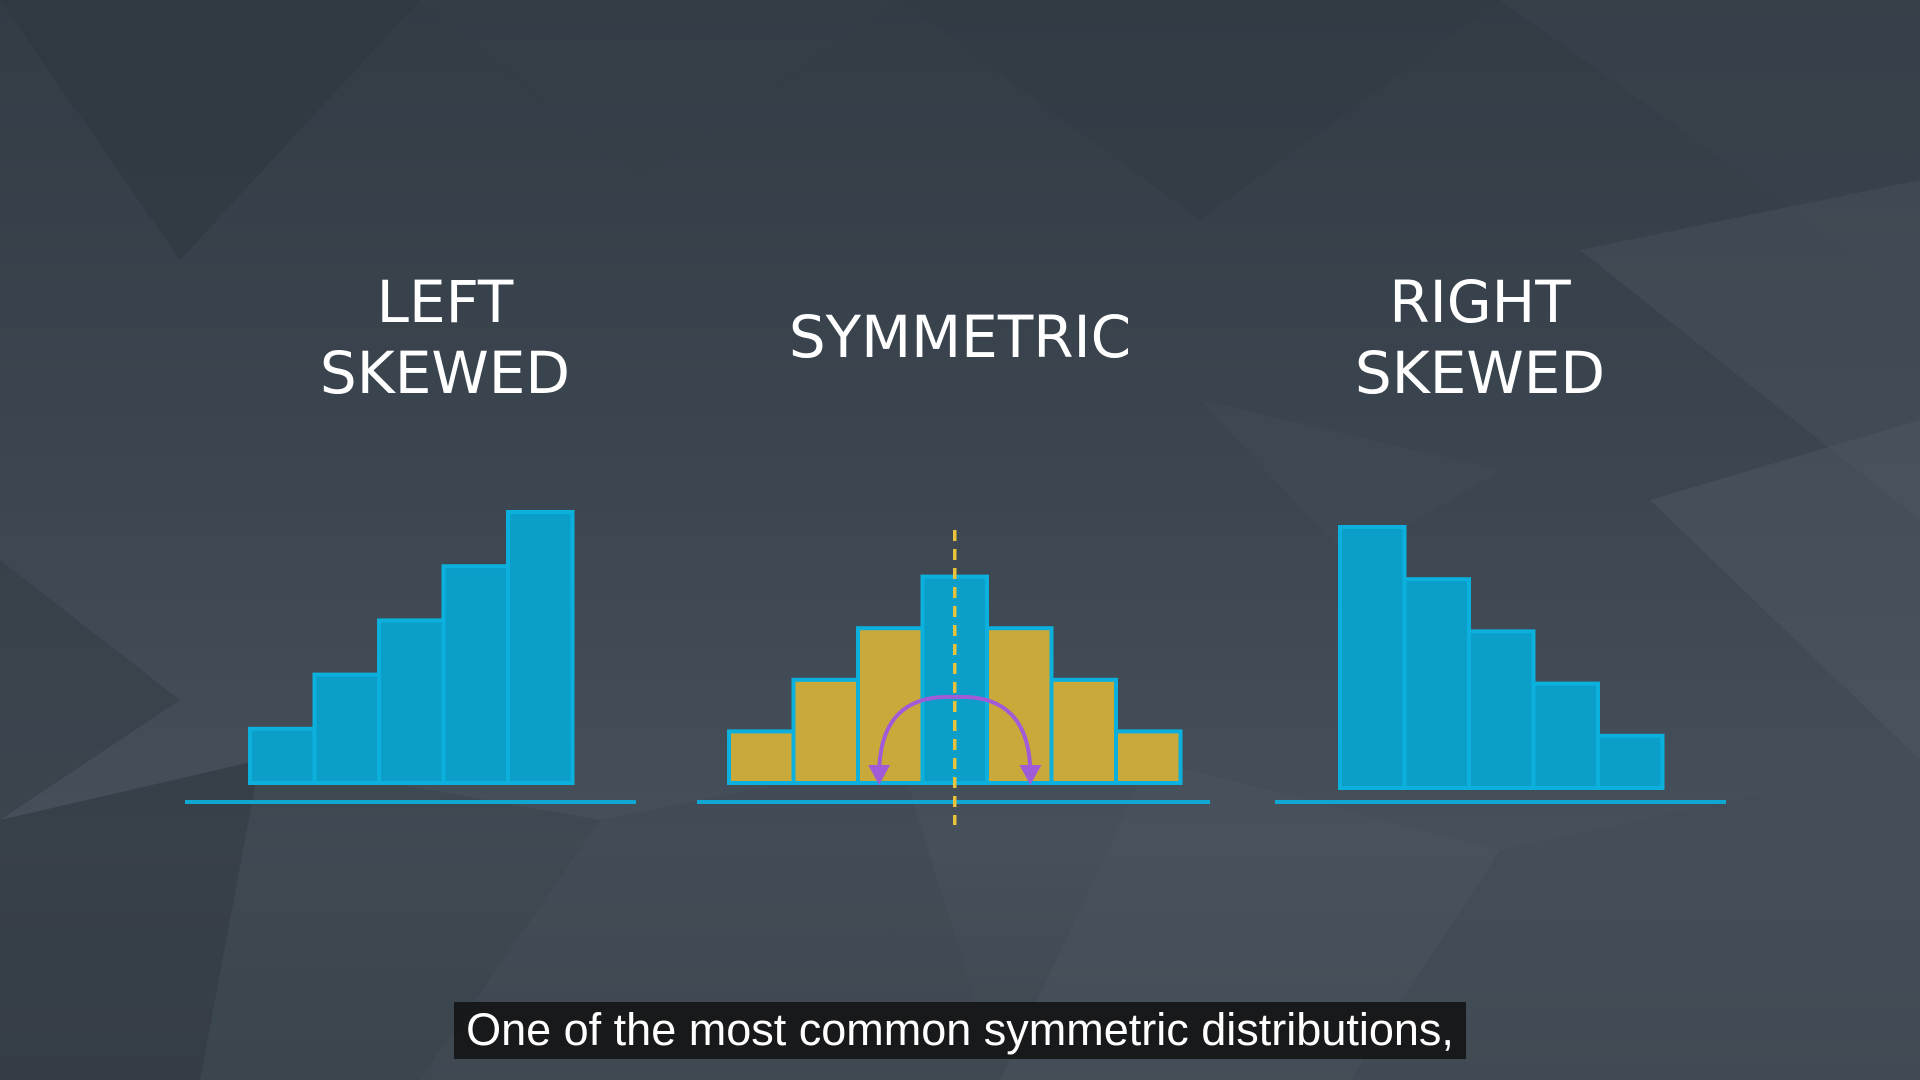 The width and height of the screenshot is (1920, 1080). What do you see at coordinates (1480, 373) in the screenshot?
I see `right-skewed-title-line-2: SKEWED` at bounding box center [1480, 373].